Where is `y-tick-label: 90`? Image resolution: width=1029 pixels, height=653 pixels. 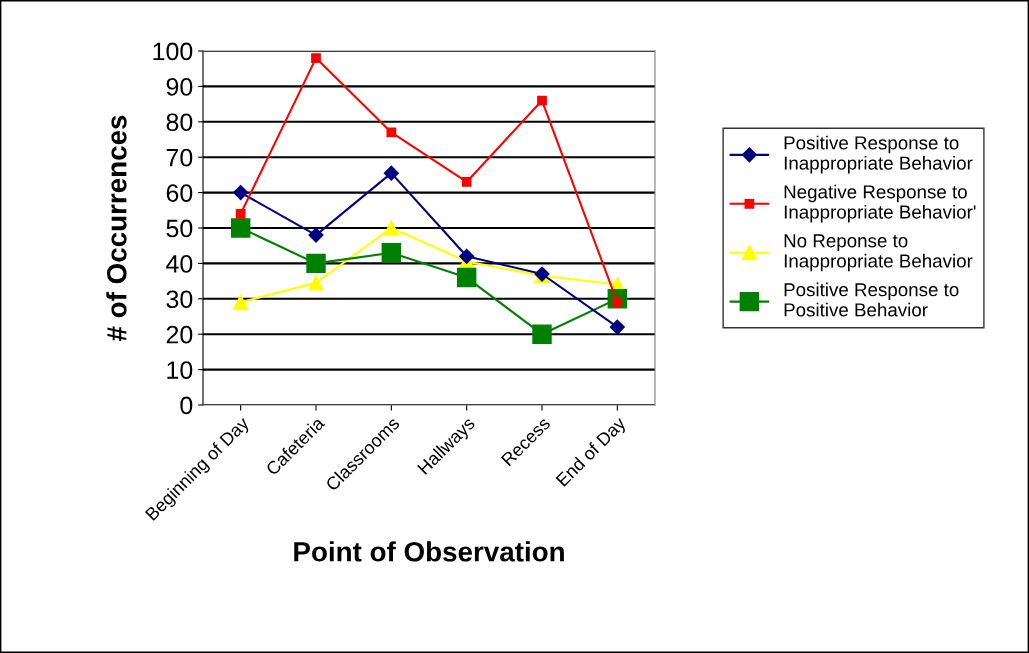 y-tick-label: 90 is located at coordinates (179, 87).